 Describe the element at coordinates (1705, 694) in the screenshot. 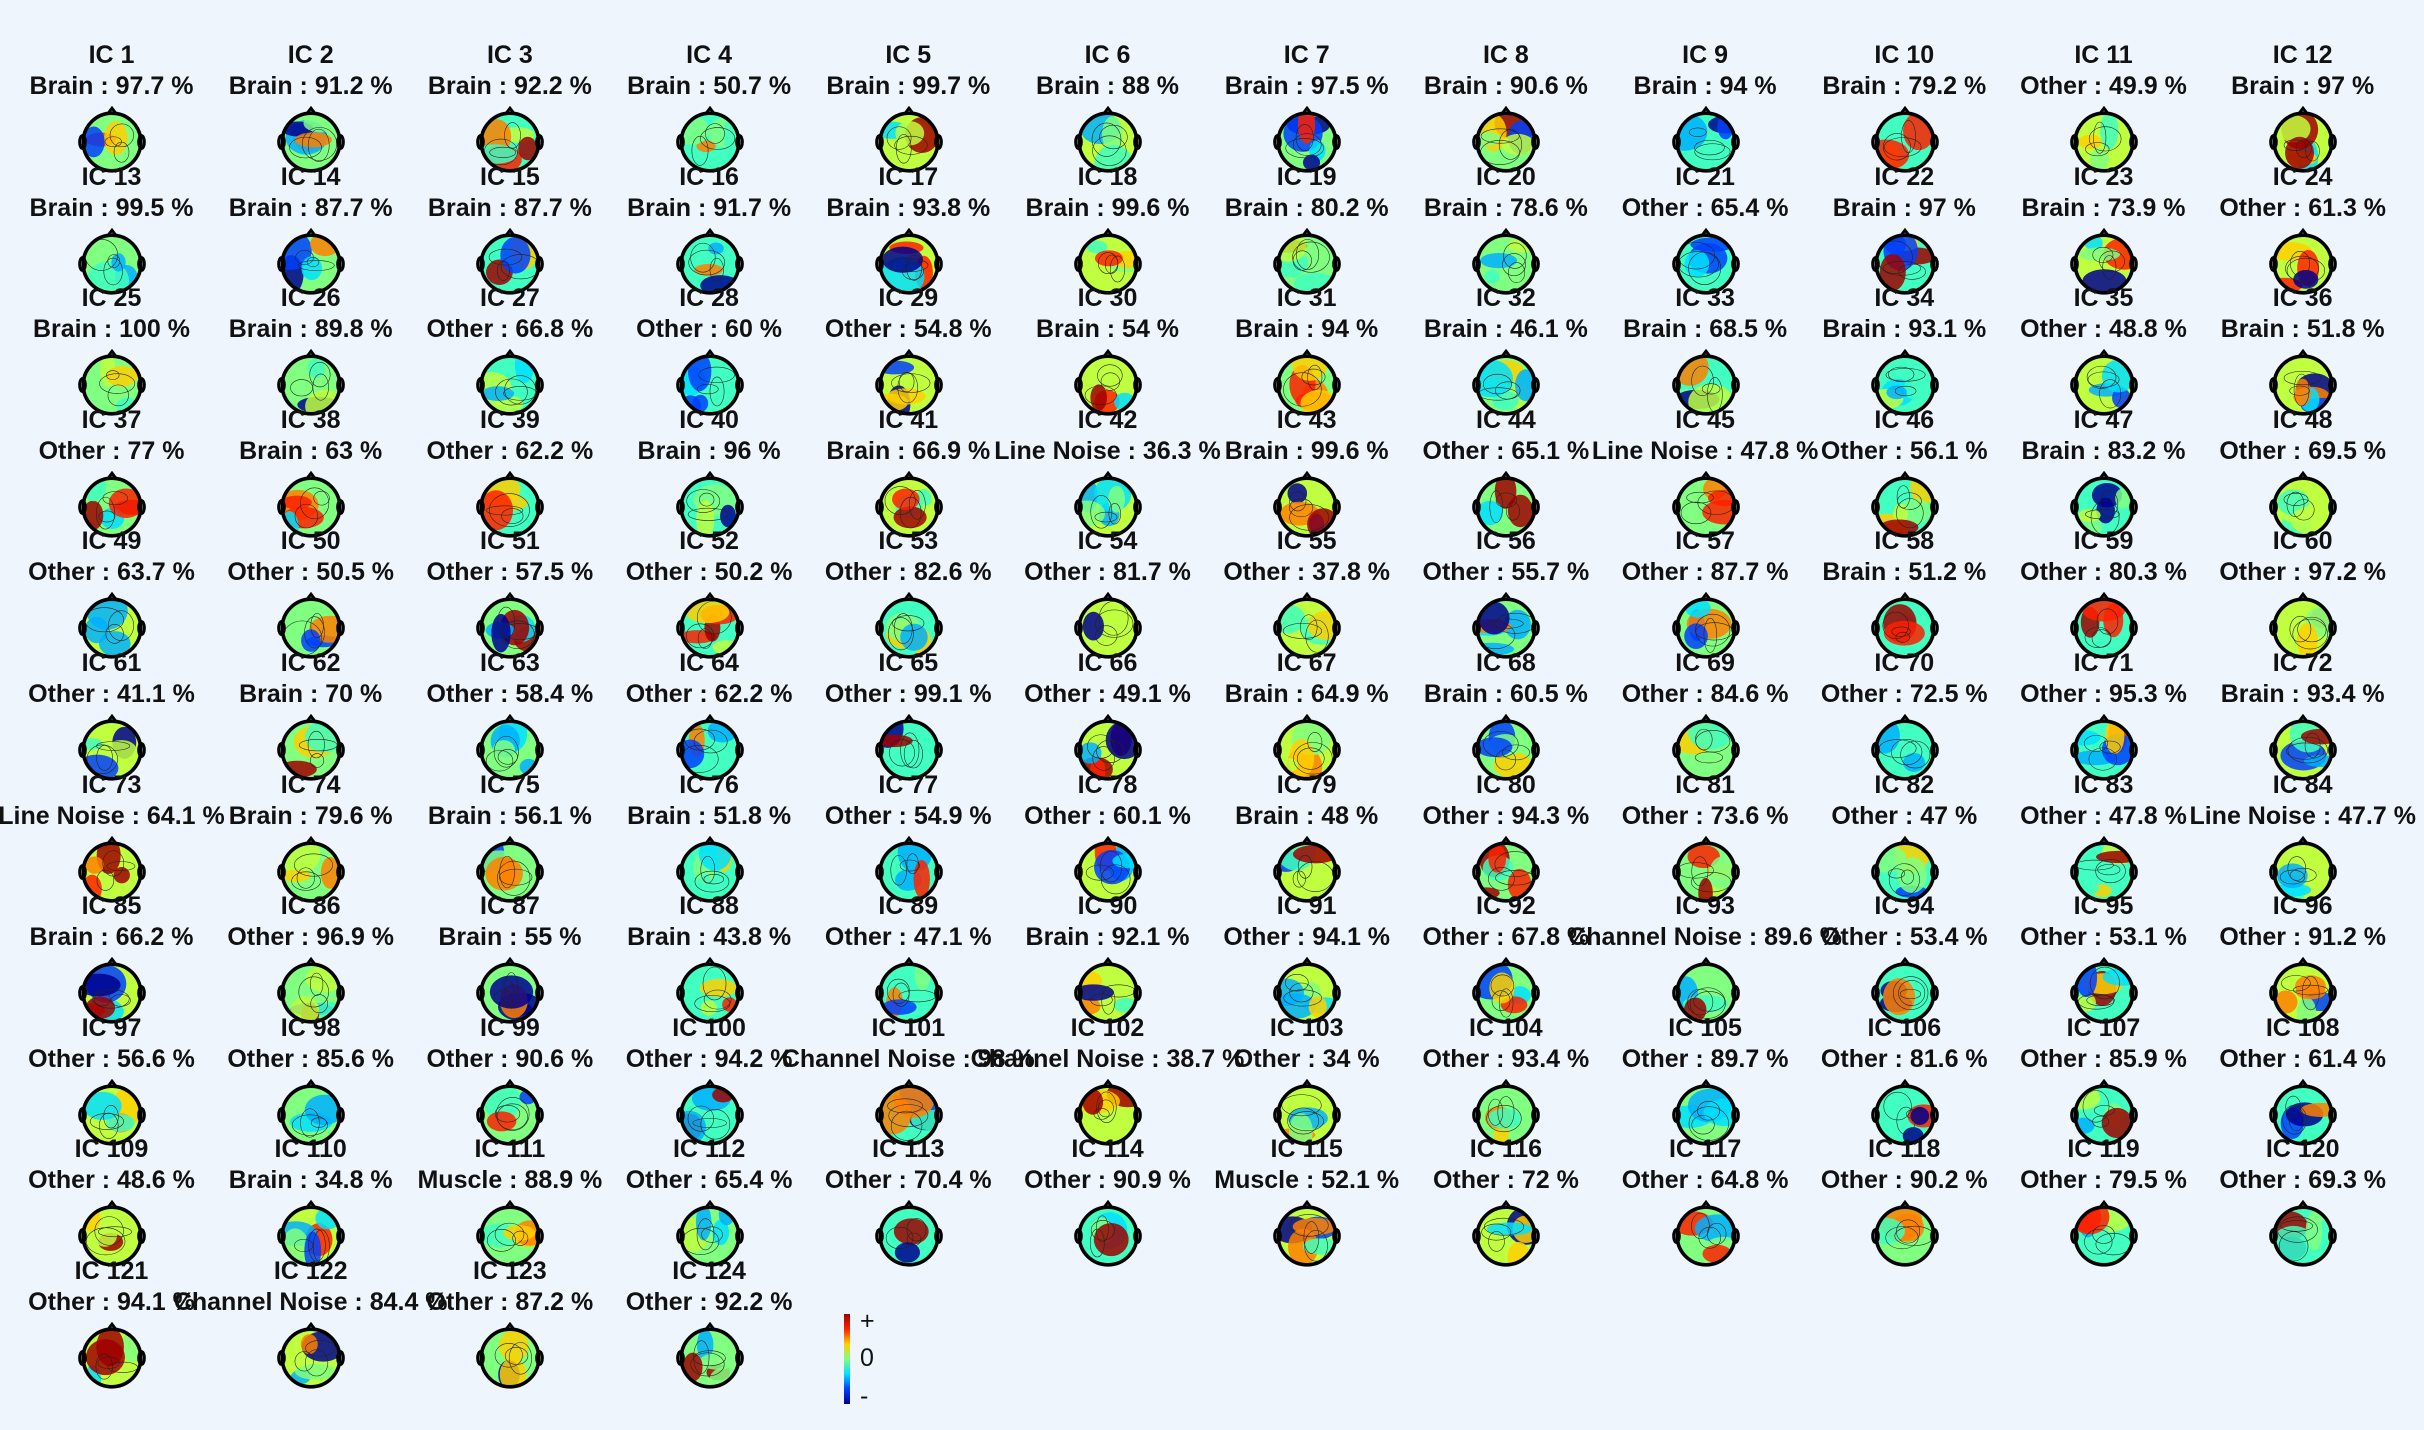

I see `ic-classification: Other : 84.6 %` at that location.